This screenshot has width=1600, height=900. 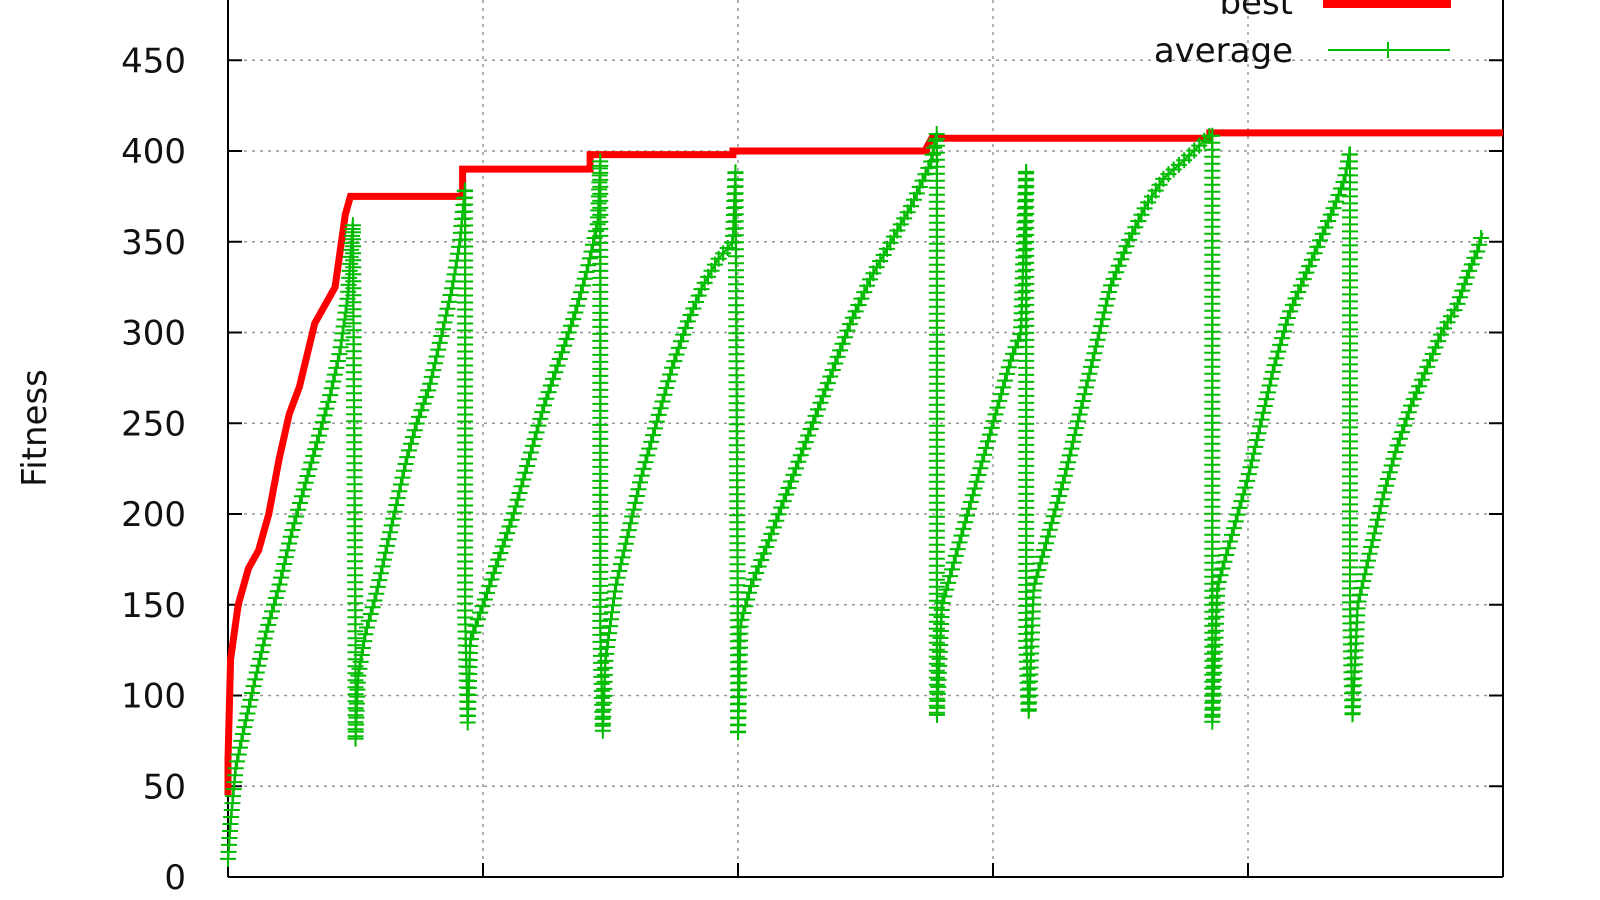 I want to click on y-tick-label: 100, so click(x=153, y=697).